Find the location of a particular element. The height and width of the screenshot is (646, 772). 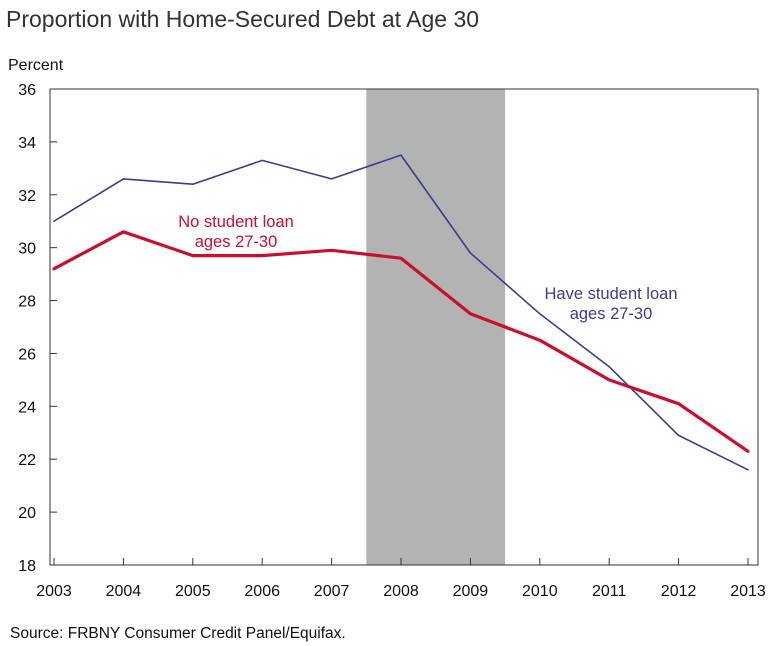

x-tick-label: 2003 is located at coordinates (54, 591).